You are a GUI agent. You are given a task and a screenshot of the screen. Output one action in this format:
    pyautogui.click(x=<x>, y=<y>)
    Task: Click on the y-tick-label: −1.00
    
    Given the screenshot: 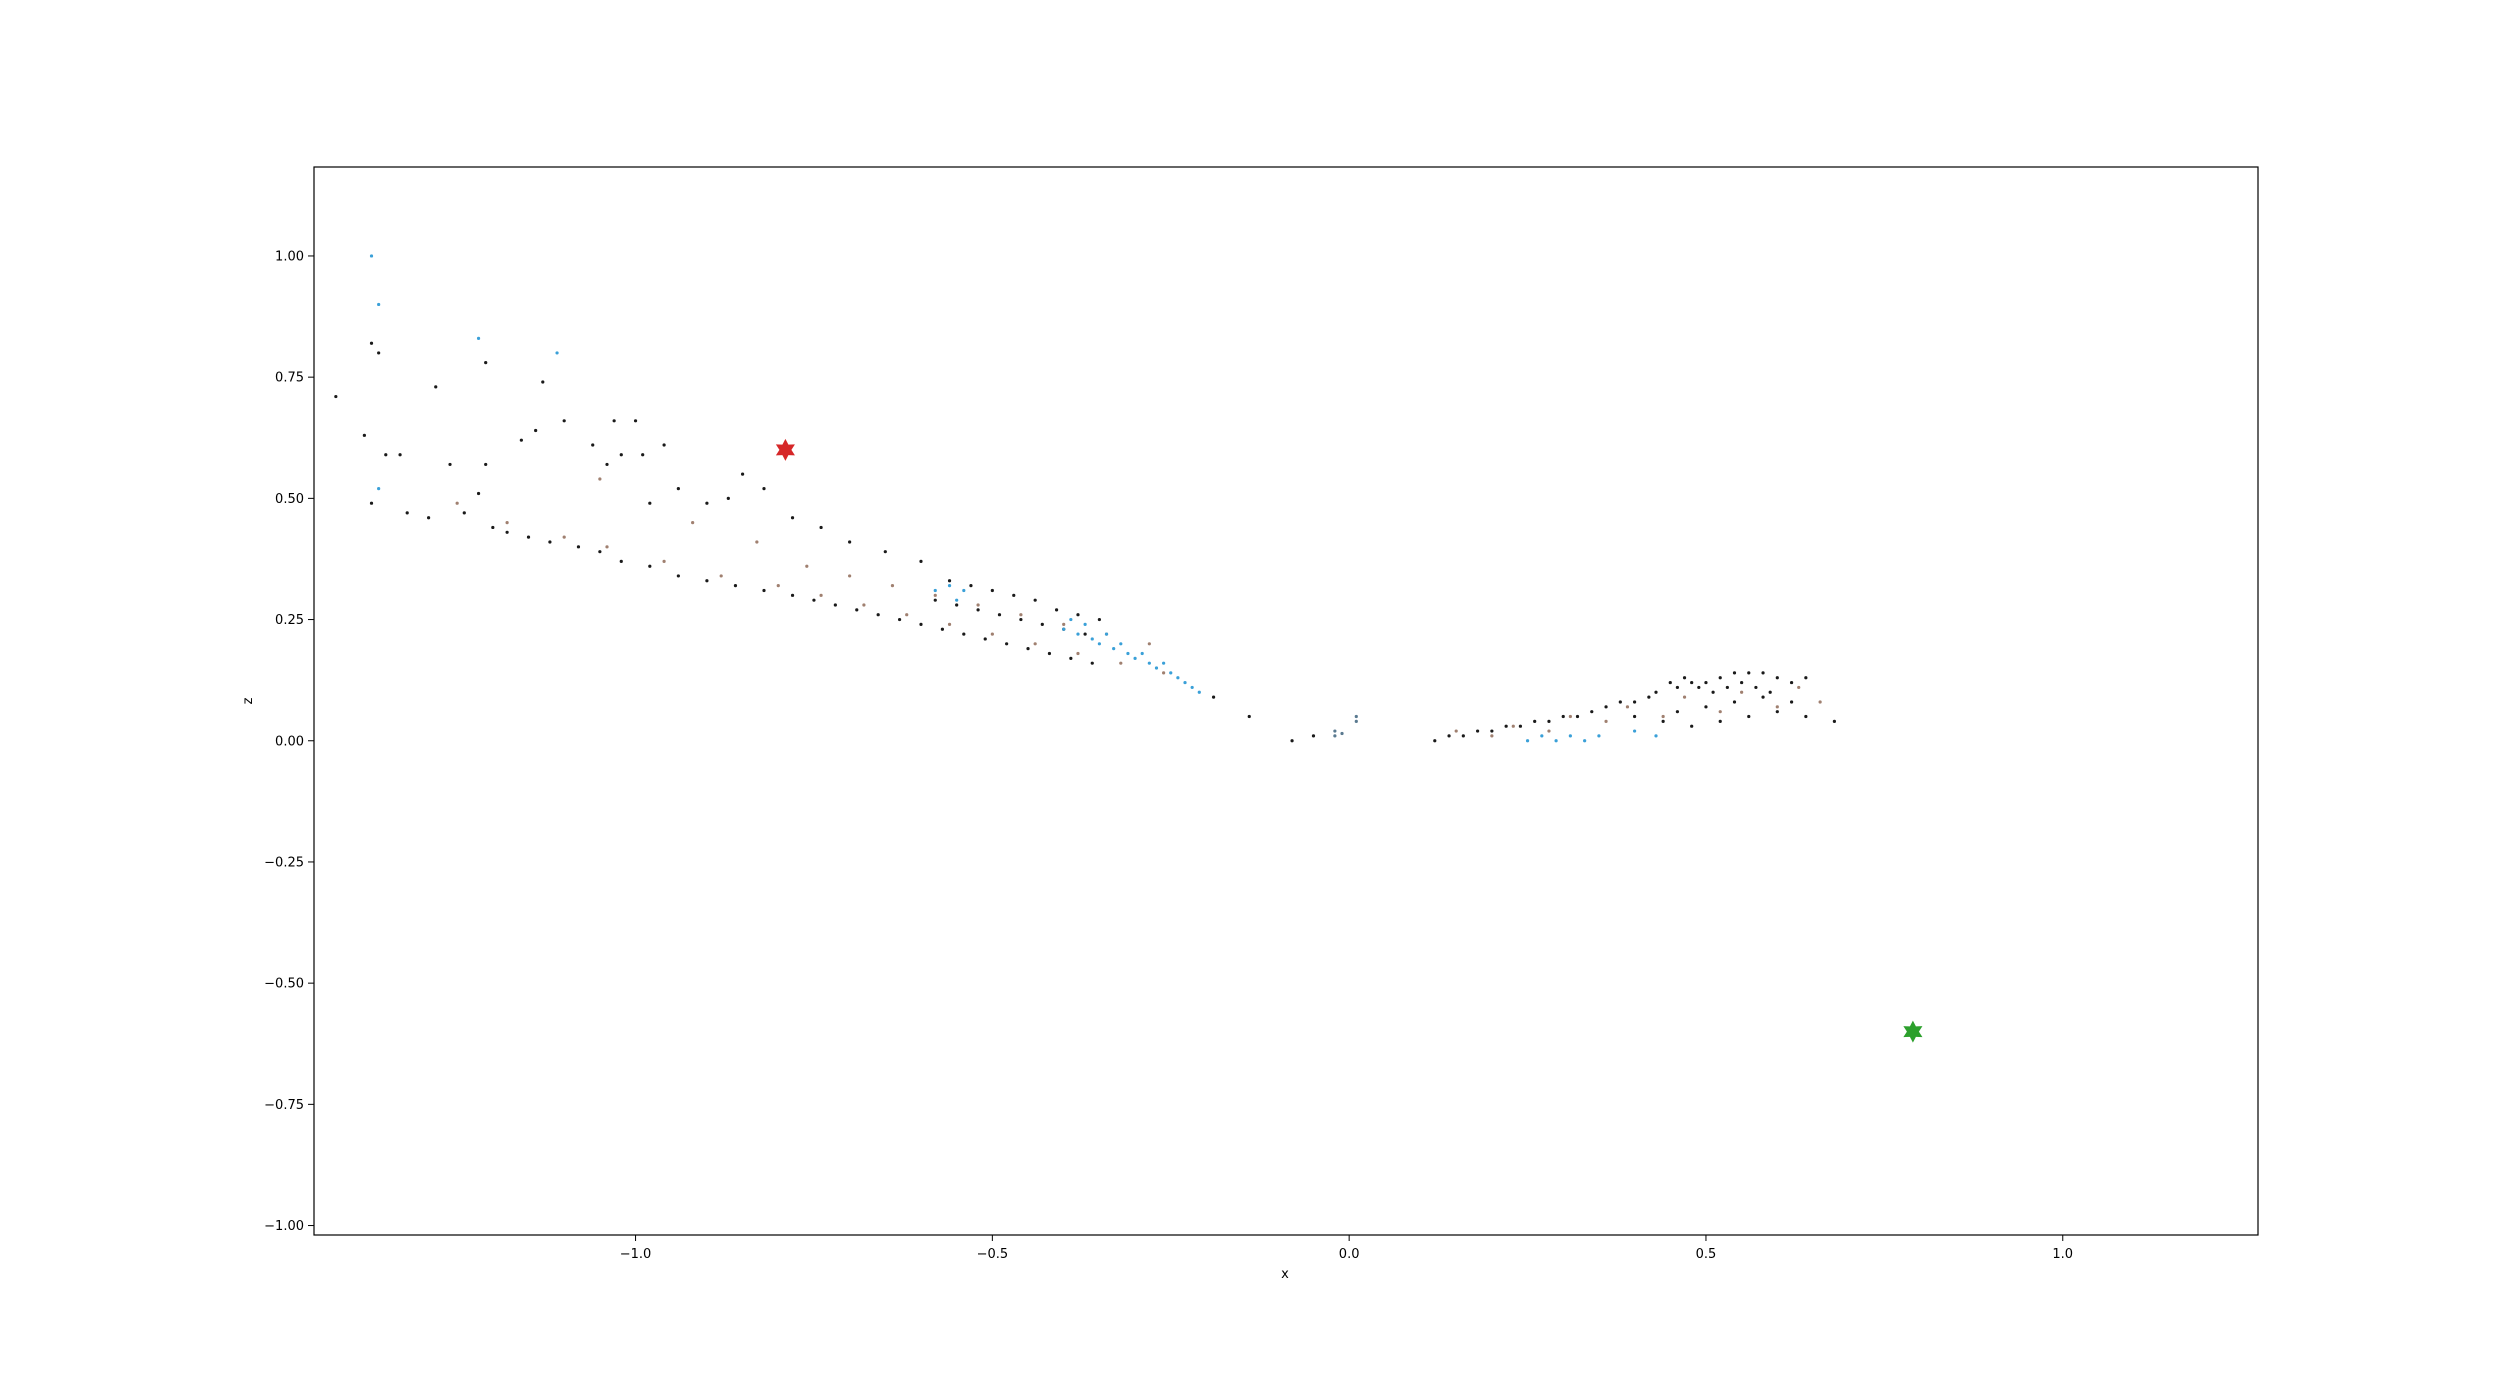 What is the action you would take?
    pyautogui.click(x=284, y=1226)
    